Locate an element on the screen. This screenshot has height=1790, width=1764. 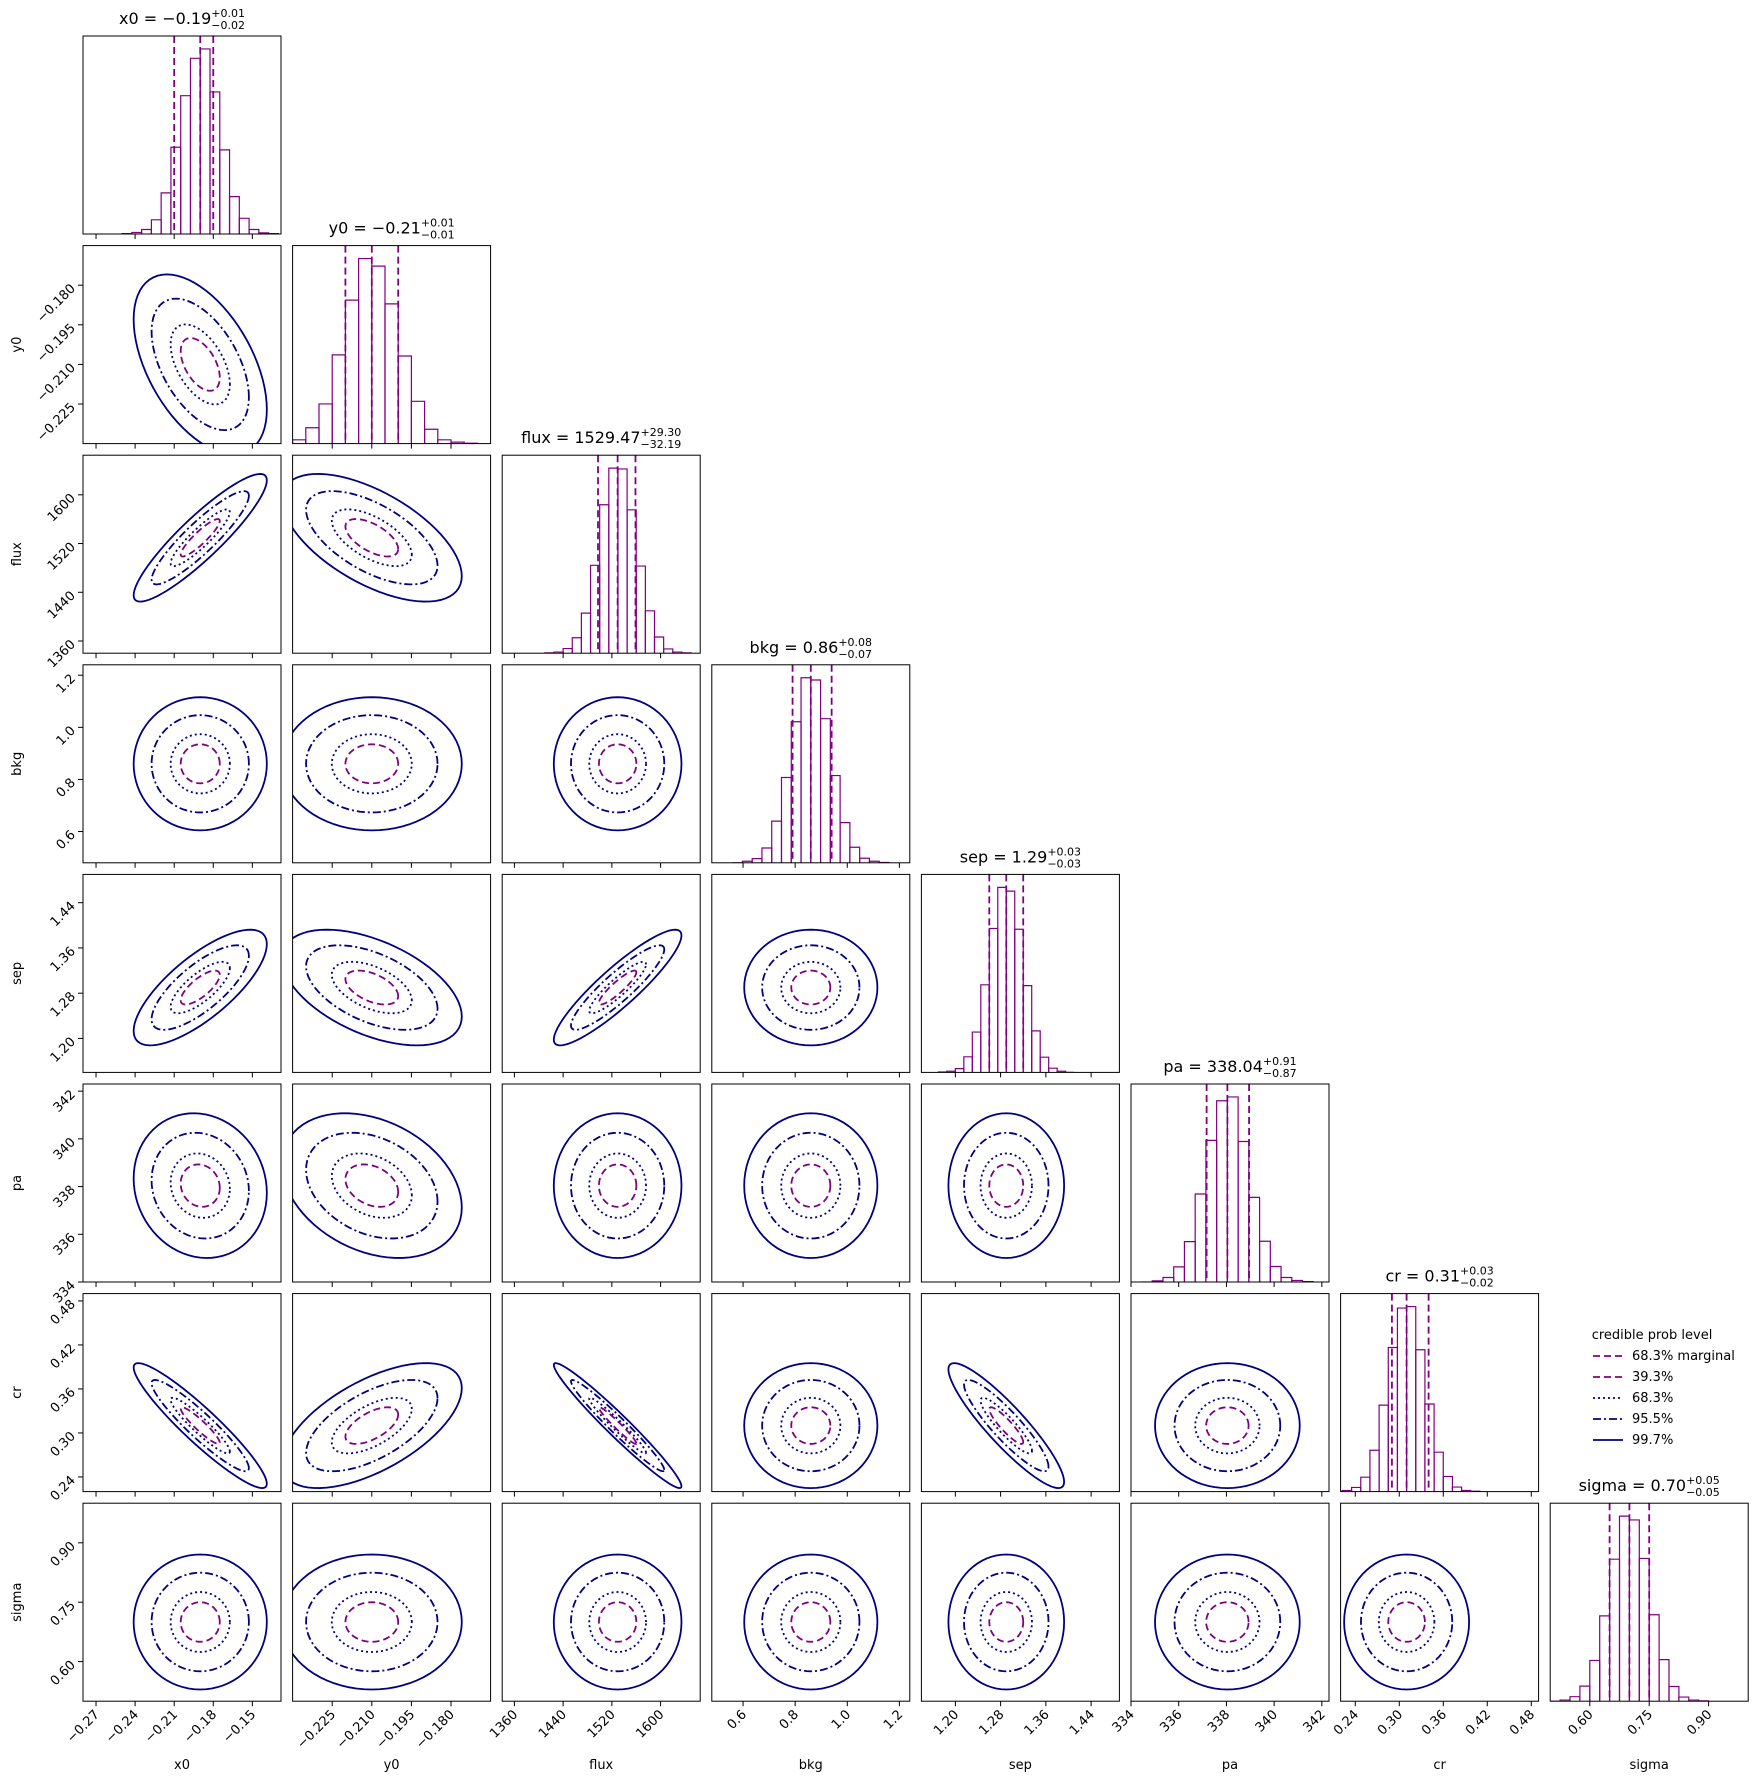
y-tick-label: 342 is located at coordinates (65, 1101).